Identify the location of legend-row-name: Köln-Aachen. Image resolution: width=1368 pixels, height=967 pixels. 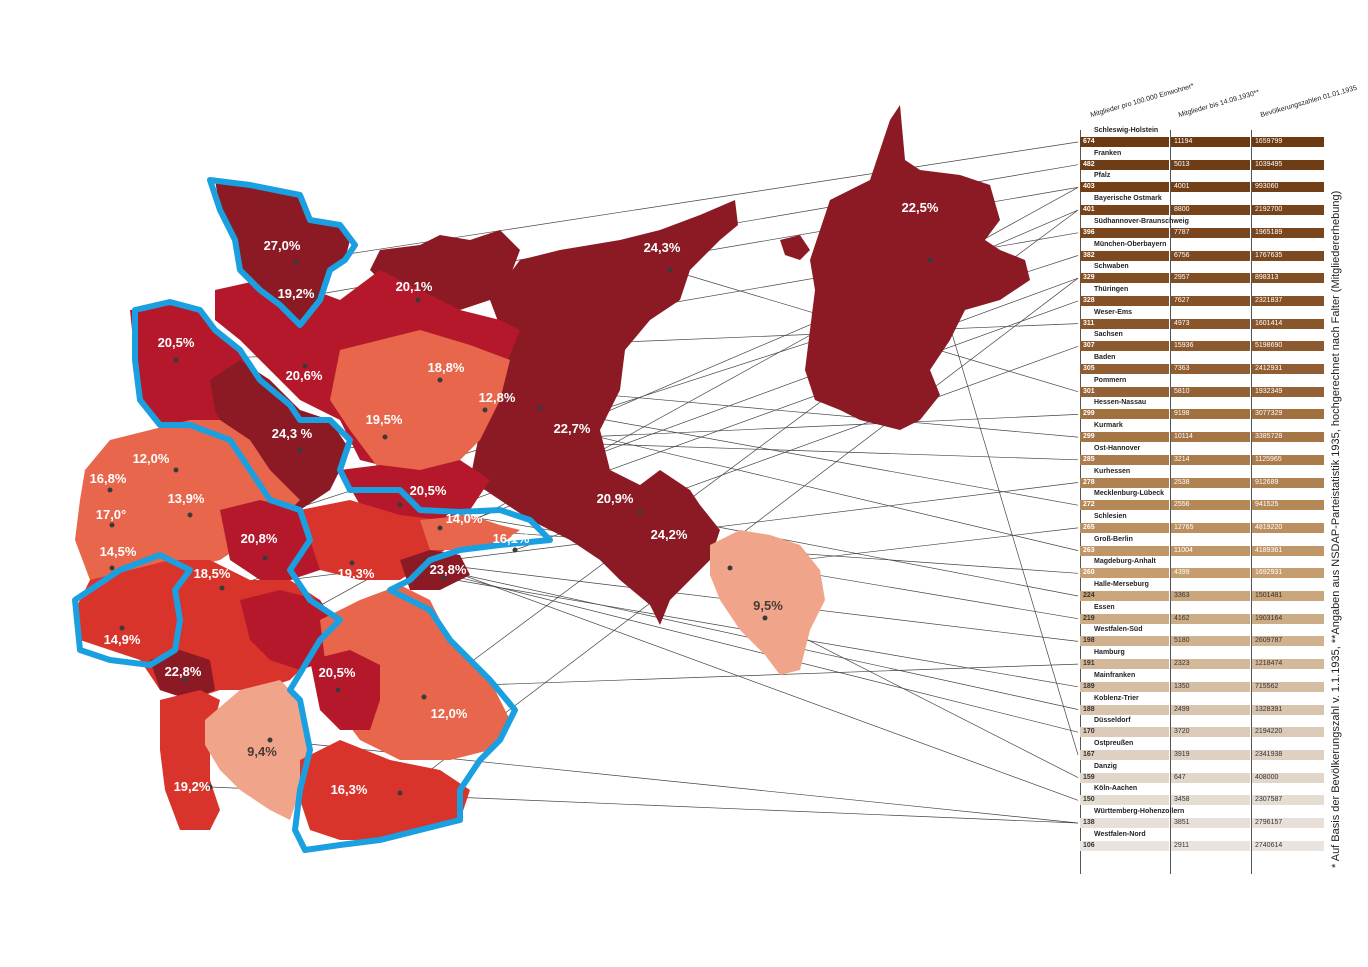
(1116, 789).